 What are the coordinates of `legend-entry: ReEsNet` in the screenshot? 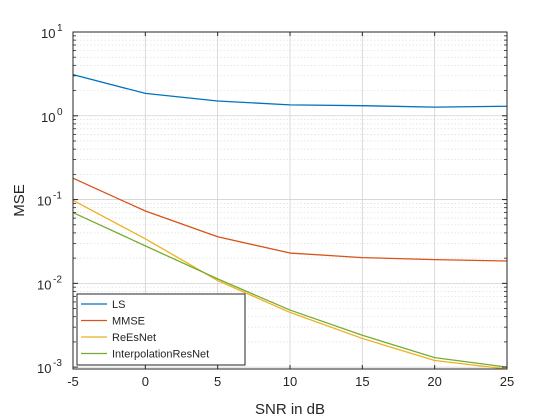 It's located at (134, 338).